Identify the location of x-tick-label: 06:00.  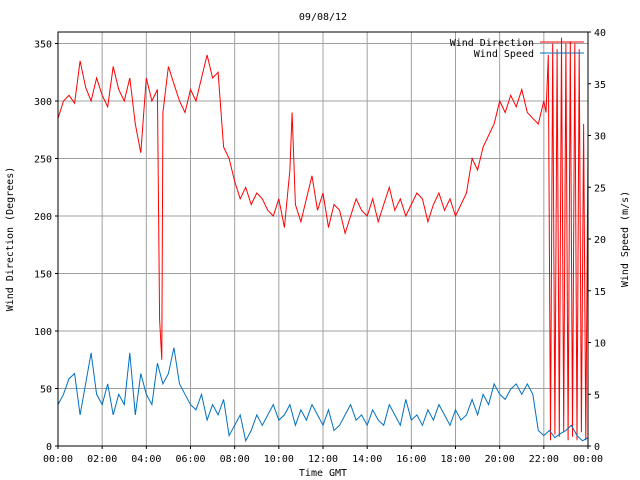
(190, 459).